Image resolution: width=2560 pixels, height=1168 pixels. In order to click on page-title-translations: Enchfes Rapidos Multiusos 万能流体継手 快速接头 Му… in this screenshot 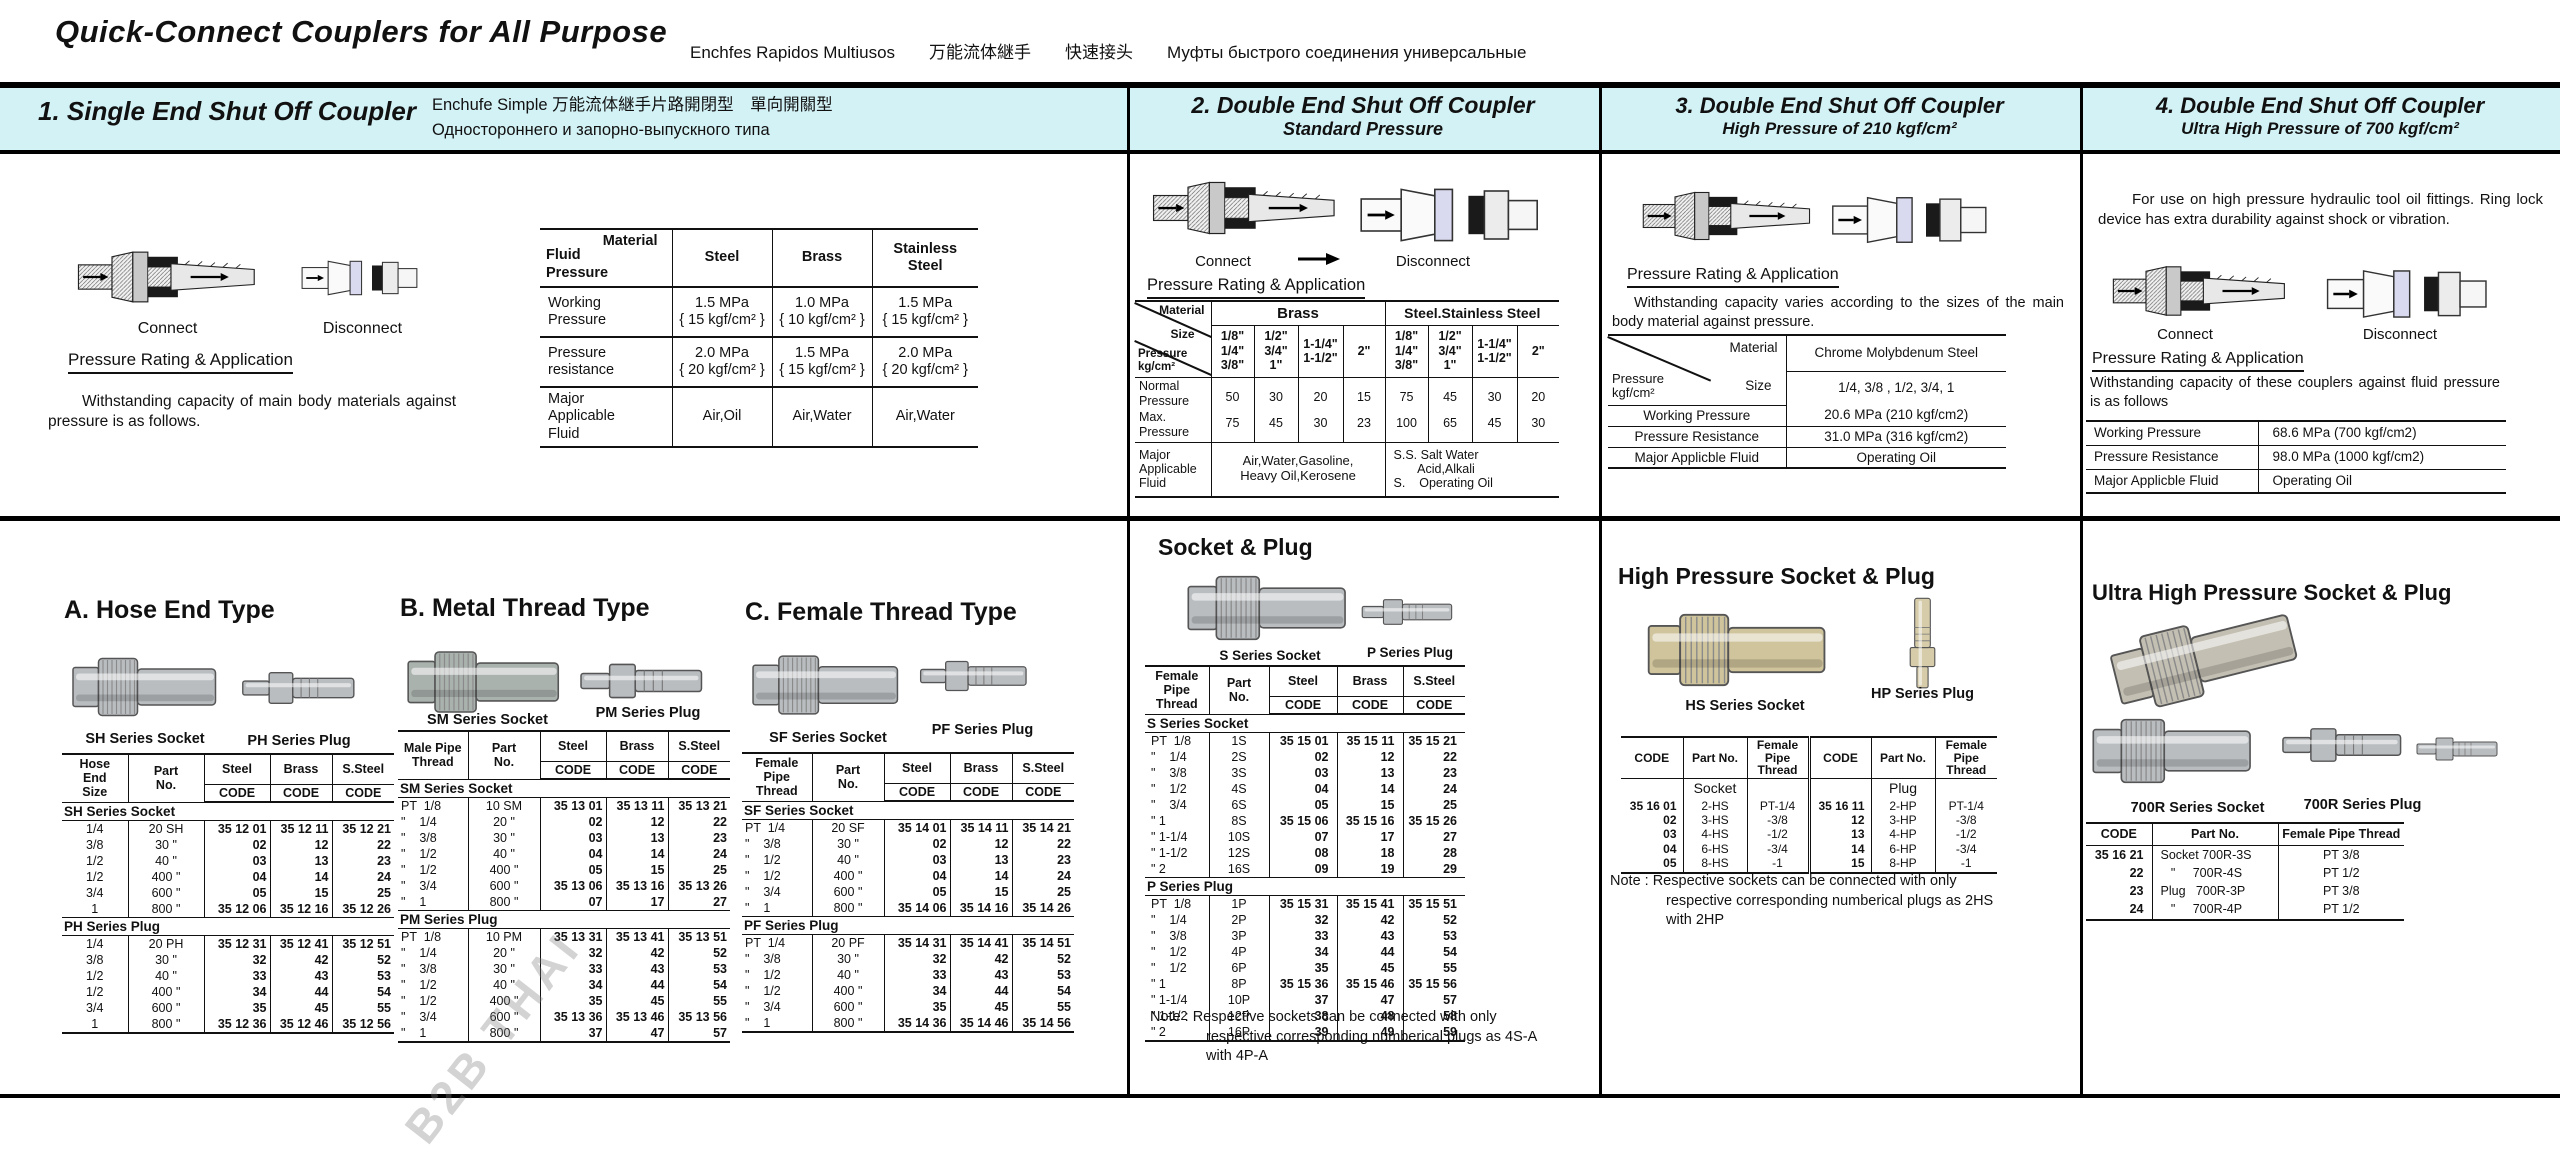, I will do `click(1108, 52)`.